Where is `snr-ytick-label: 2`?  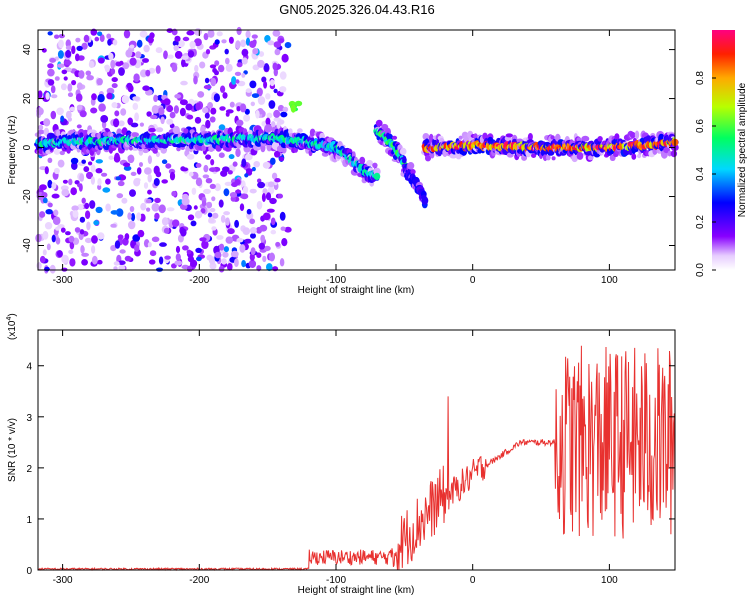
snr-ytick-label: 2 is located at coordinates (29, 469).